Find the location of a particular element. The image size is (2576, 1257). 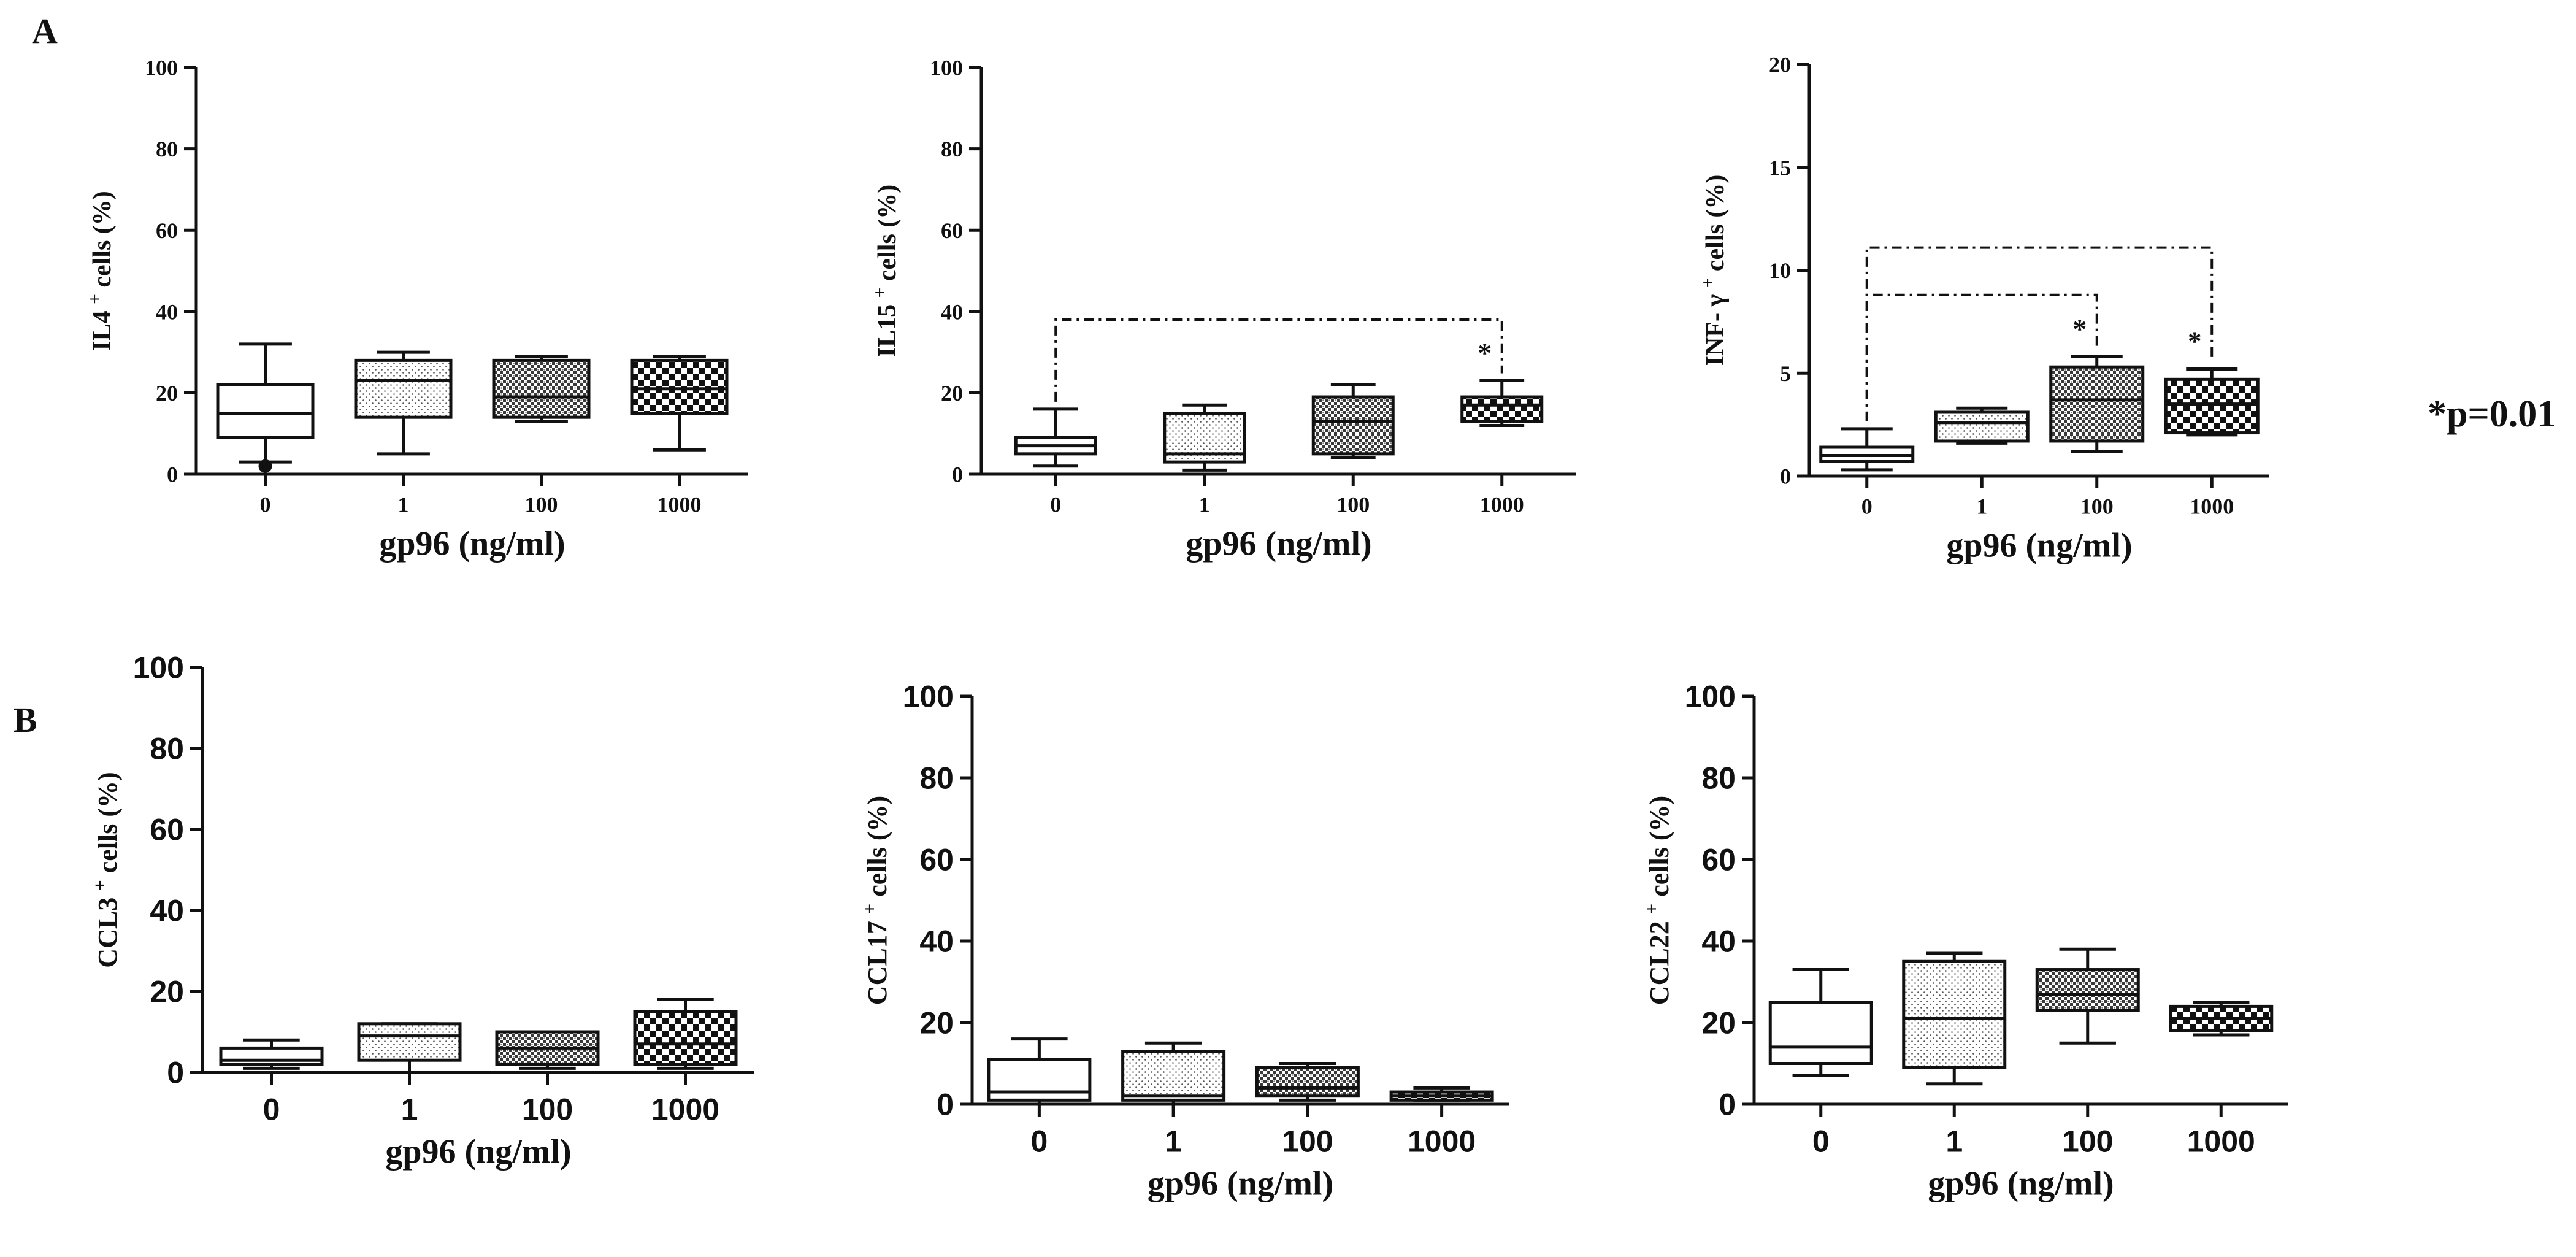

panel-label-b: B is located at coordinates (25, 720).